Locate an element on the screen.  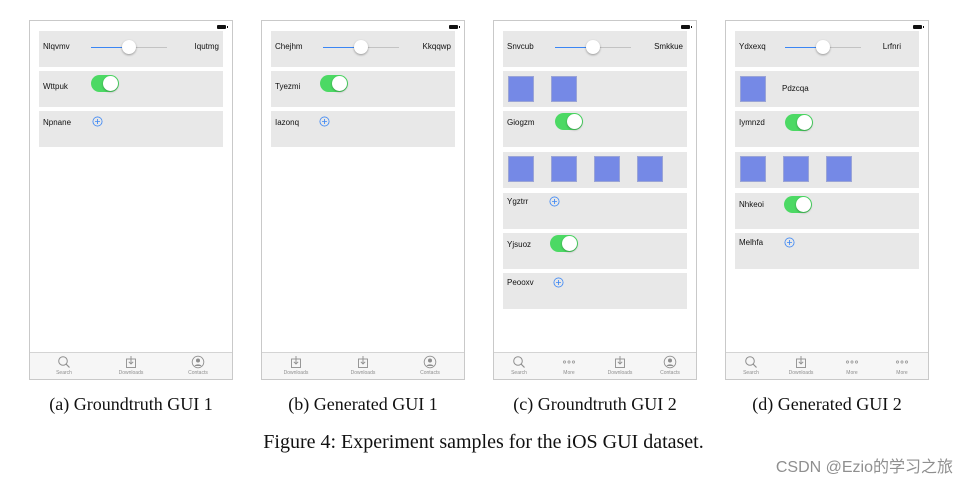
switch-row: Tyezmi is located at coordinates (363, 89).